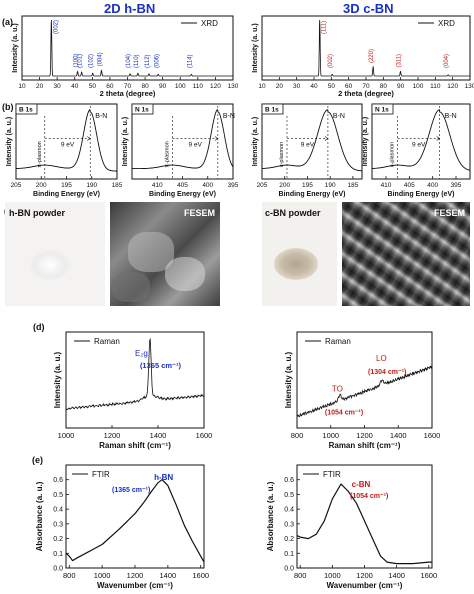 The image size is (474, 594). What do you see at coordinates (361, 484) in the screenshot?
I see `ftir-peak-label: c-BN` at bounding box center [361, 484].